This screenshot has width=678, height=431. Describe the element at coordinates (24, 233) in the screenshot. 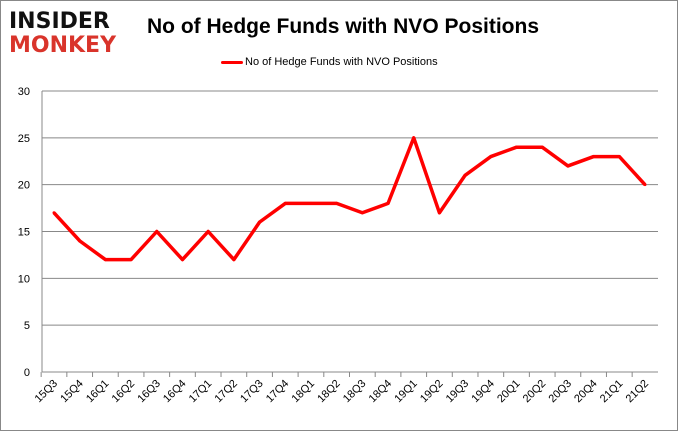

I see `y-tick-label: 15` at that location.